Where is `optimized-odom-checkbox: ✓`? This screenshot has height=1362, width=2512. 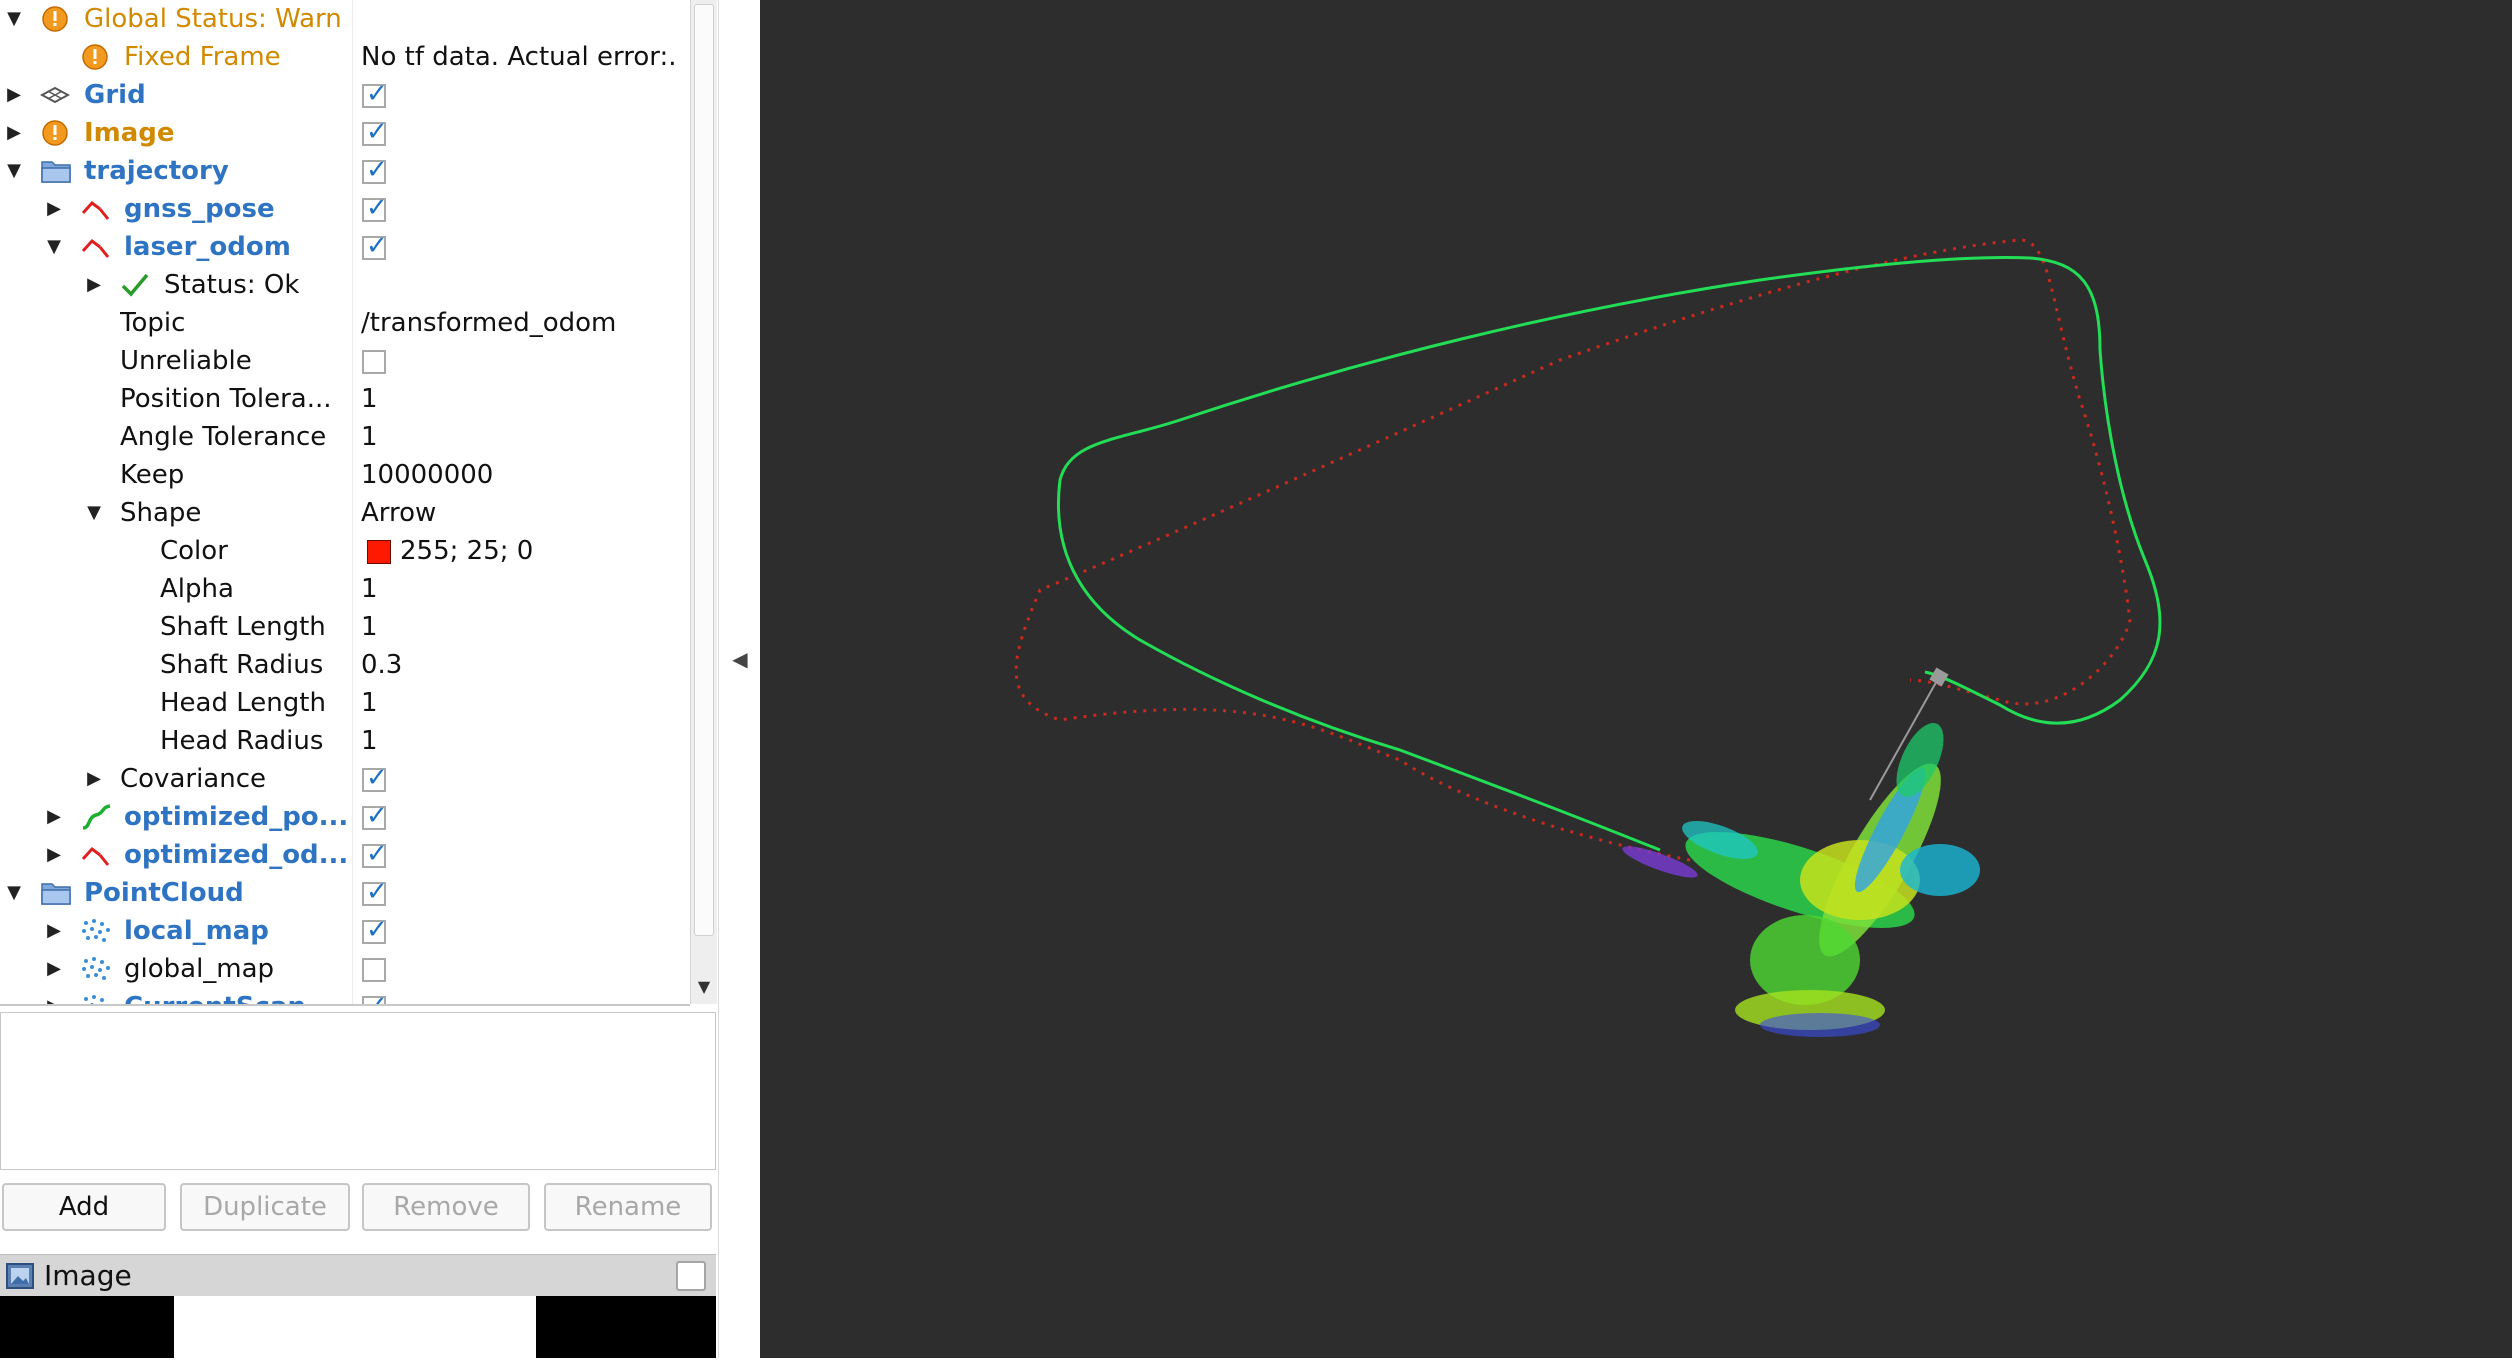 optimized-odom-checkbox: ✓ is located at coordinates (375, 854).